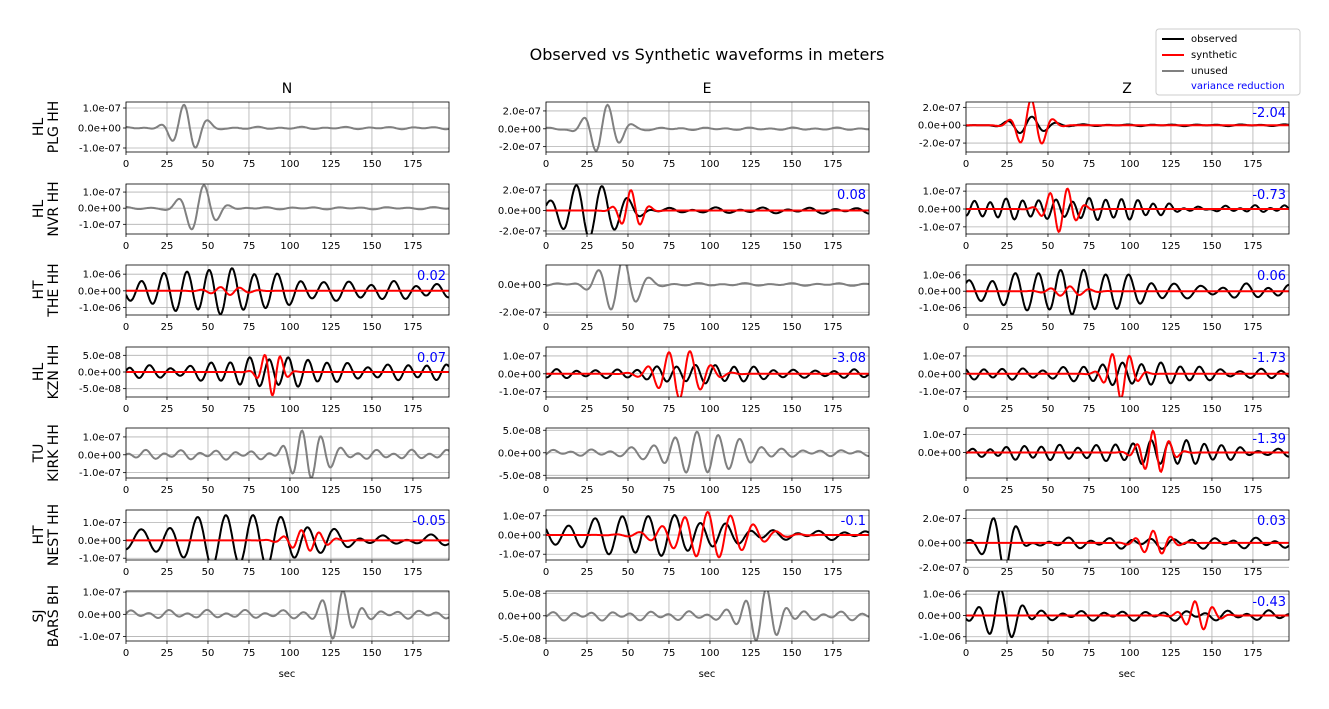 The image size is (1329, 709). Describe the element at coordinates (1269, 439) in the screenshot. I see `variance-reduction-label: -1.39` at that location.